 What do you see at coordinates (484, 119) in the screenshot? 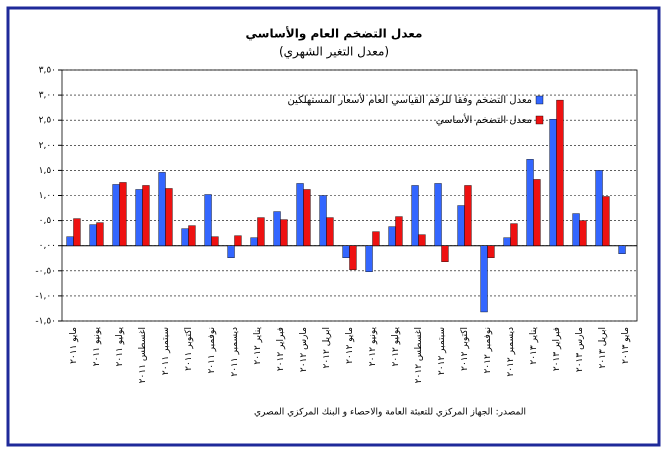
I see `legend-label: معدل التضخم الأساسي` at bounding box center [484, 119].